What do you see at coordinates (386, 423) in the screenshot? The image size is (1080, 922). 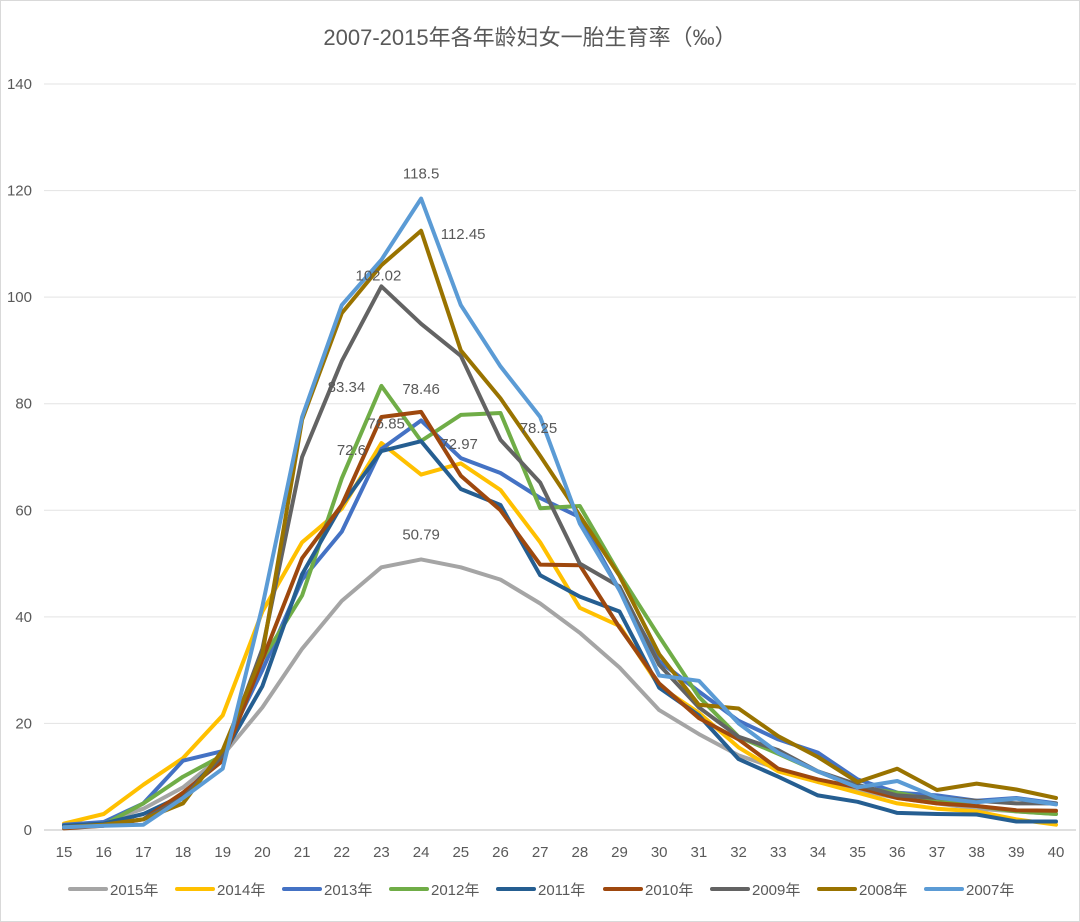 I see `data-label: 76.85` at bounding box center [386, 423].